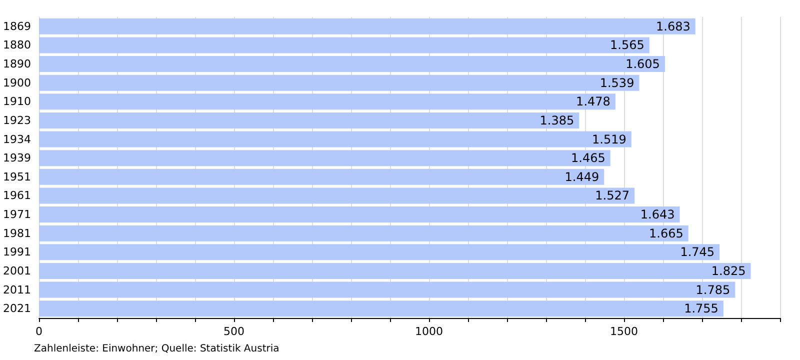 The image size is (800, 360). I want to click on x-tick-label: 0, so click(39, 331).